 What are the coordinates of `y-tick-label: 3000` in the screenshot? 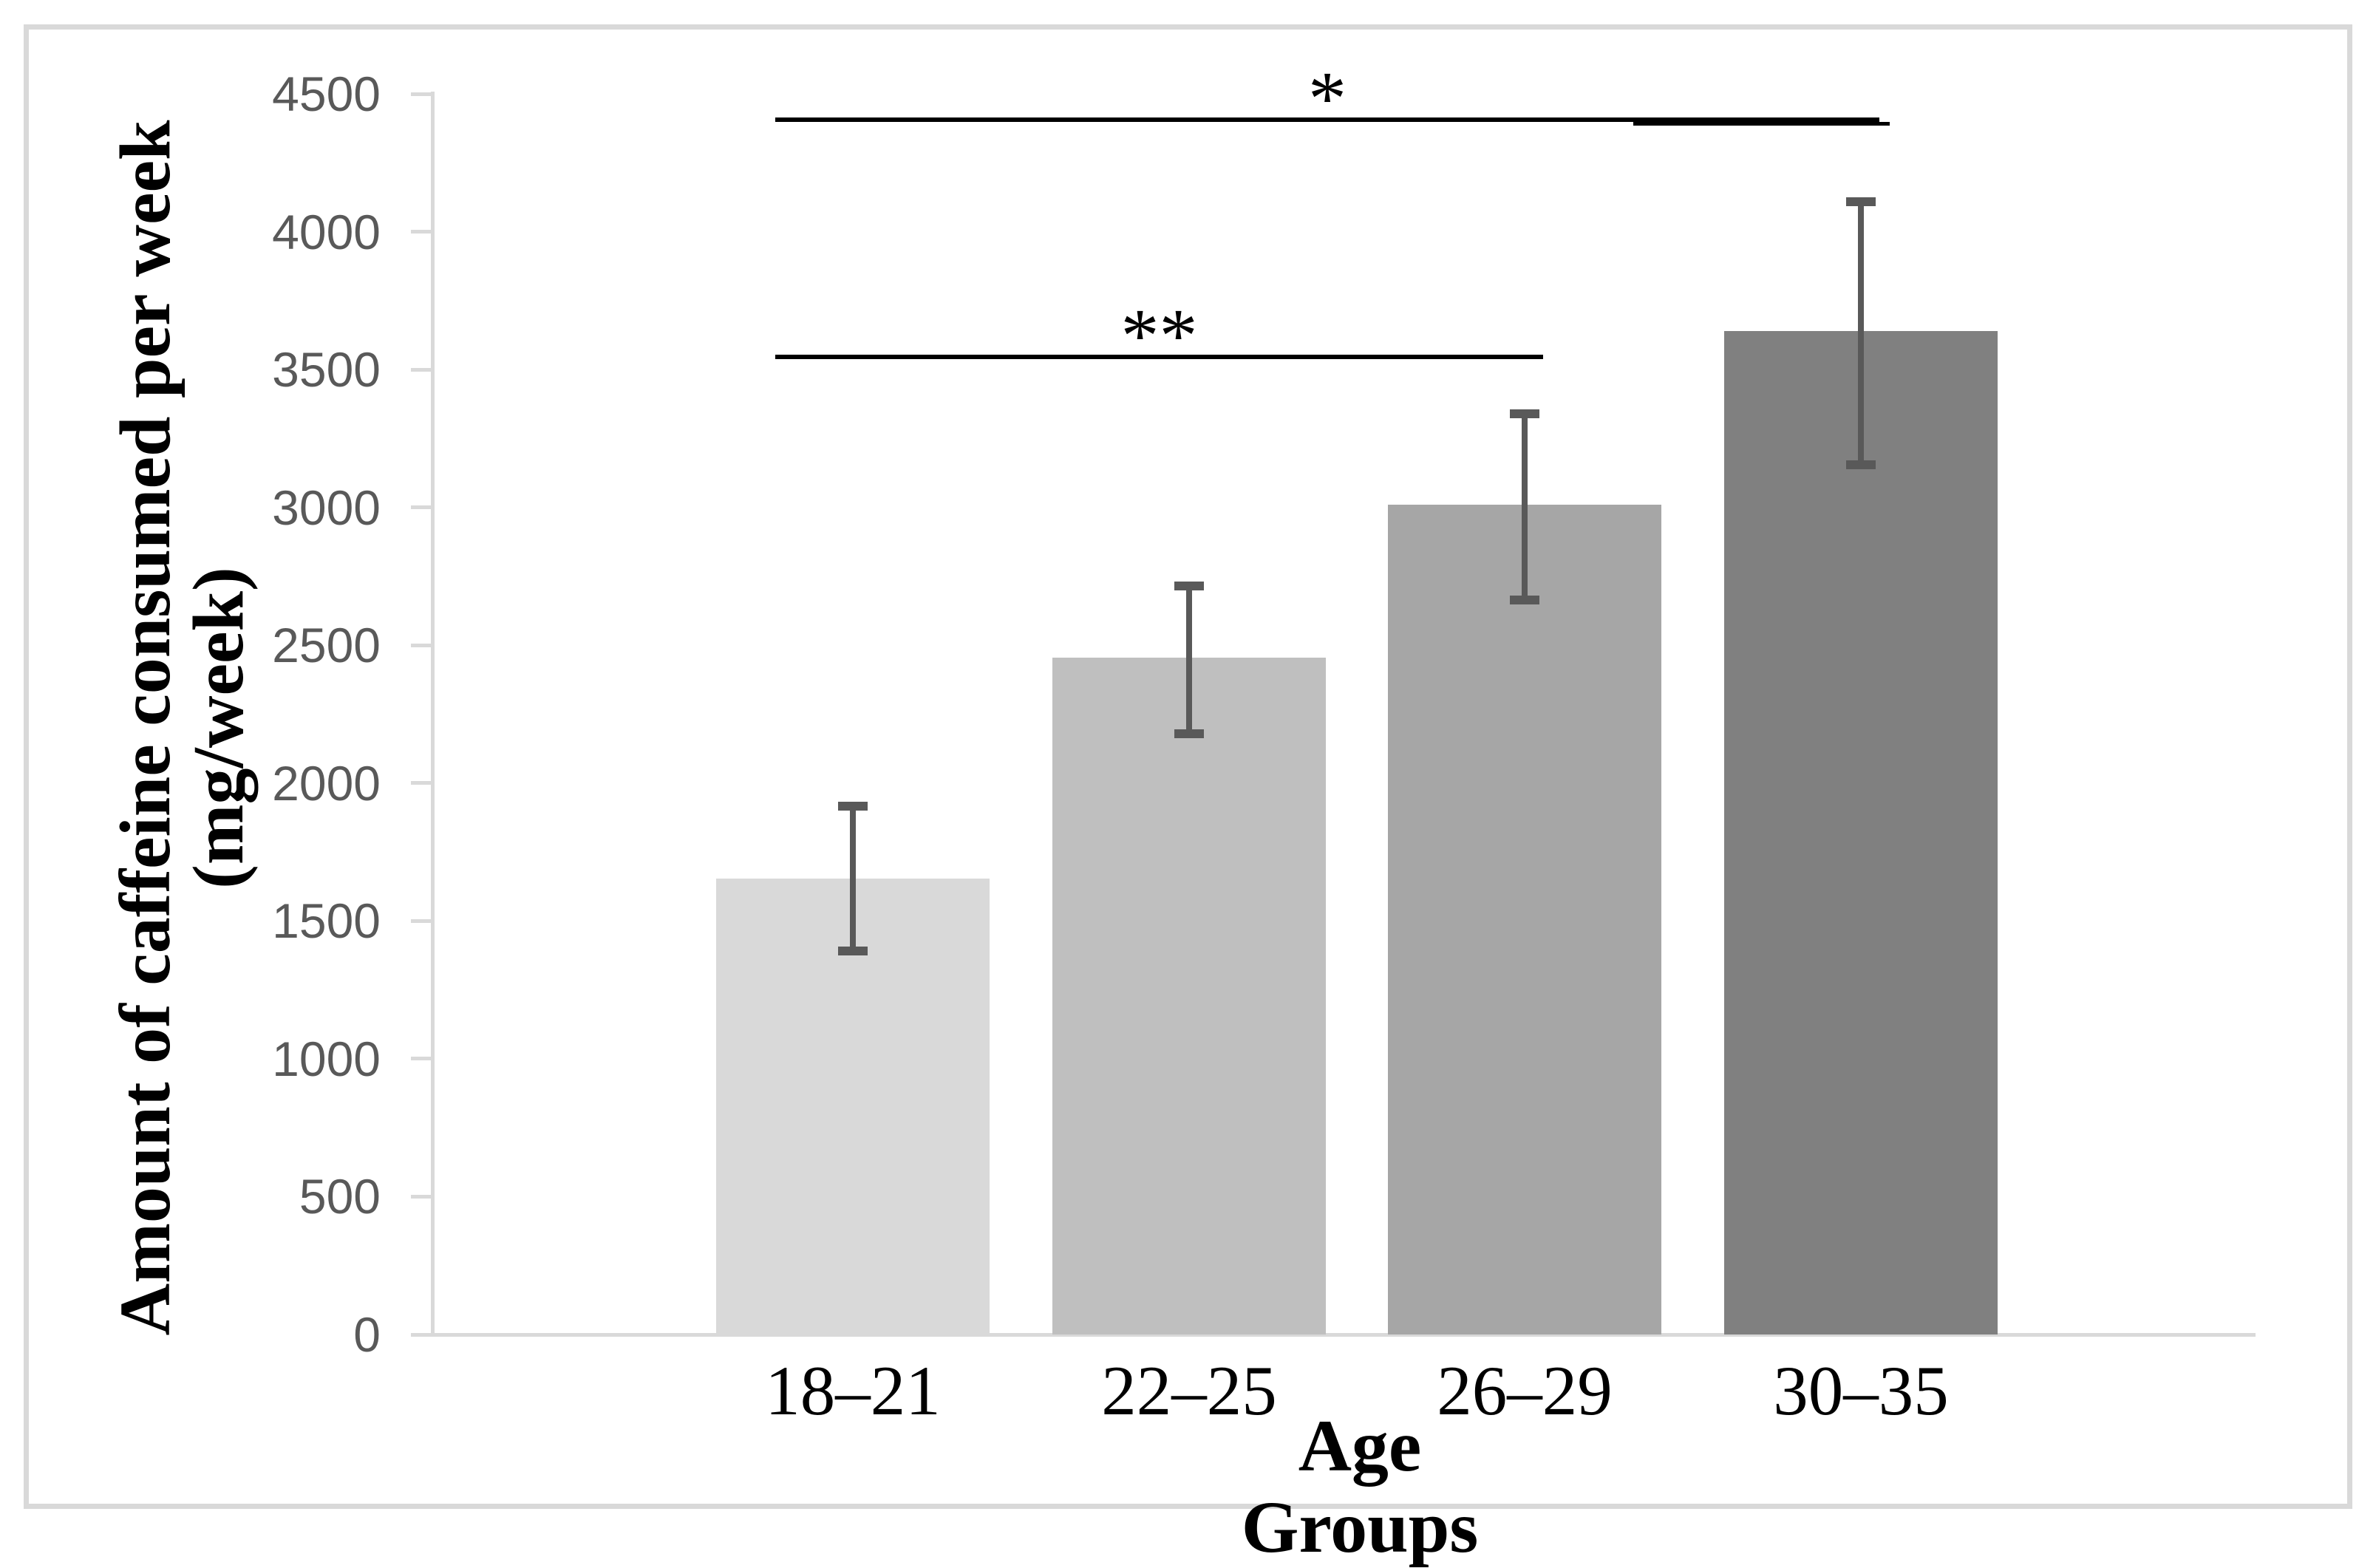 It's located at (327, 508).